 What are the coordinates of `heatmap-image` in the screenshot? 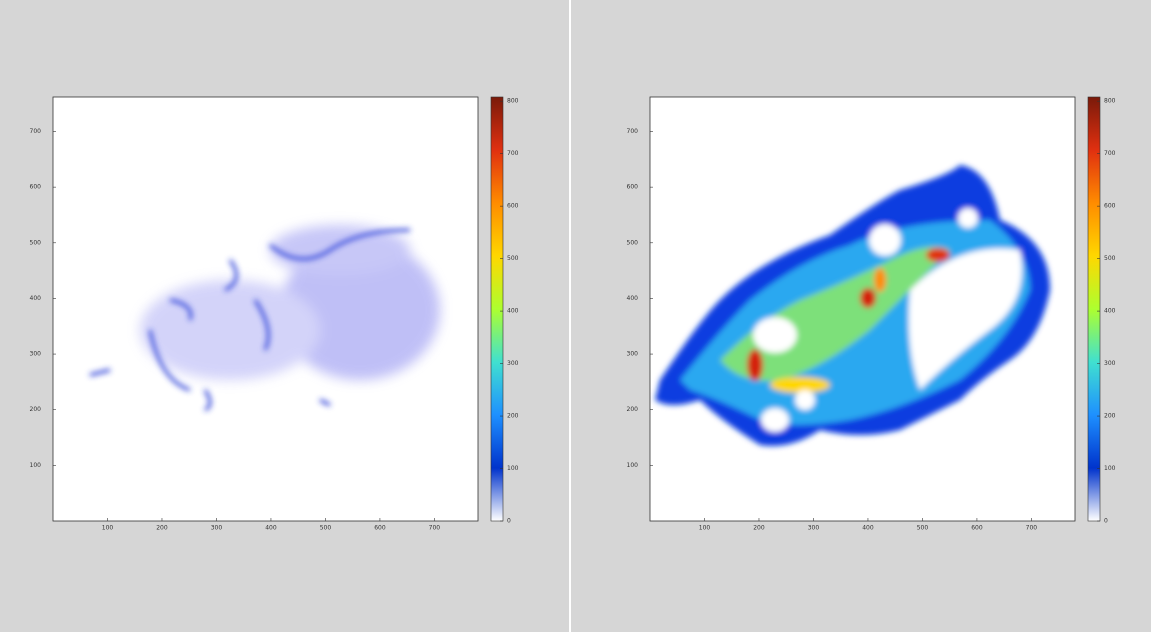 It's located at (264, 318).